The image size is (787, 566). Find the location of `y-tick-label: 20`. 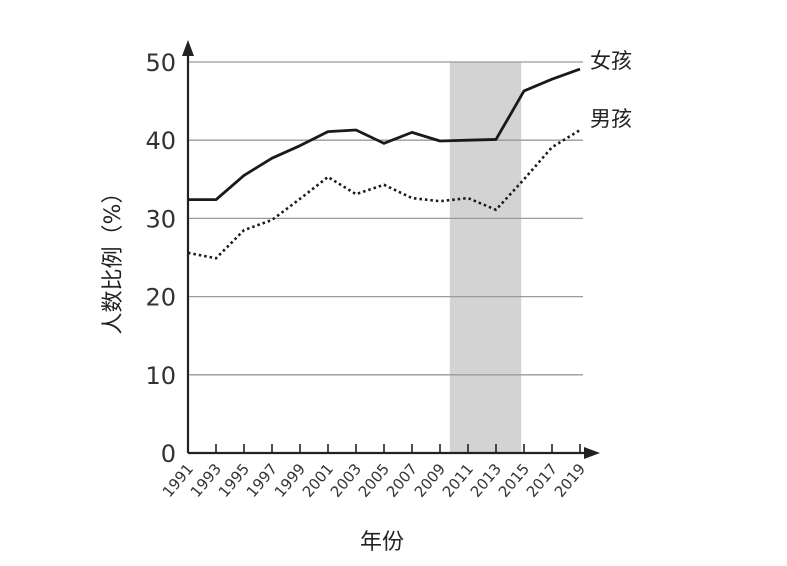

y-tick-label: 20 is located at coordinates (160, 298).